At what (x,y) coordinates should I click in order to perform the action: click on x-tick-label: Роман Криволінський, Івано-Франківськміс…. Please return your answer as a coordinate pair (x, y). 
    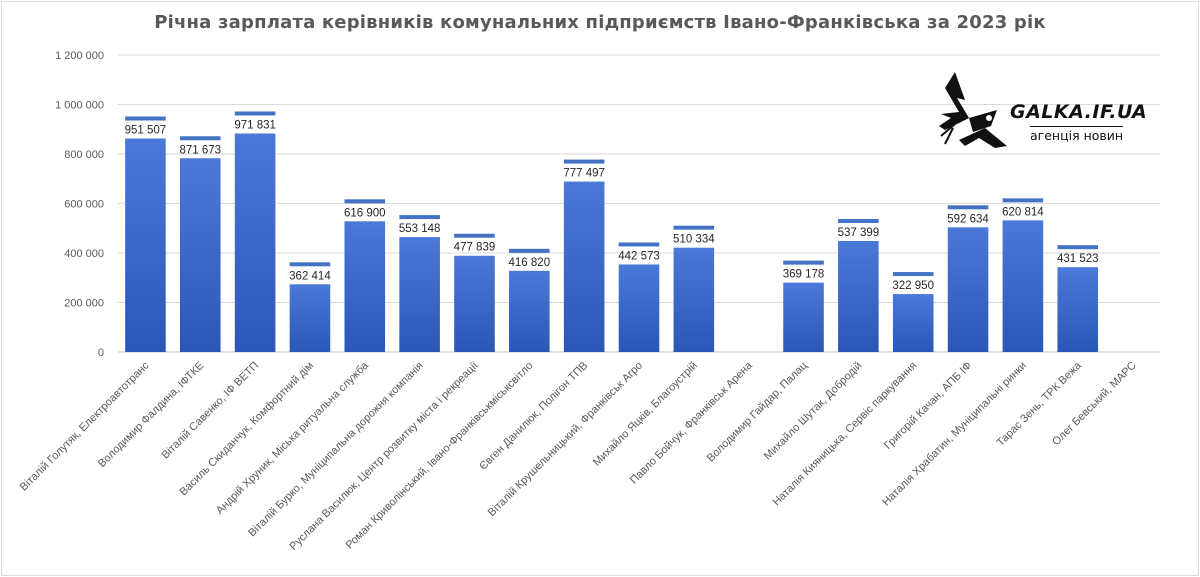
    Looking at the image, I should click on (440, 456).